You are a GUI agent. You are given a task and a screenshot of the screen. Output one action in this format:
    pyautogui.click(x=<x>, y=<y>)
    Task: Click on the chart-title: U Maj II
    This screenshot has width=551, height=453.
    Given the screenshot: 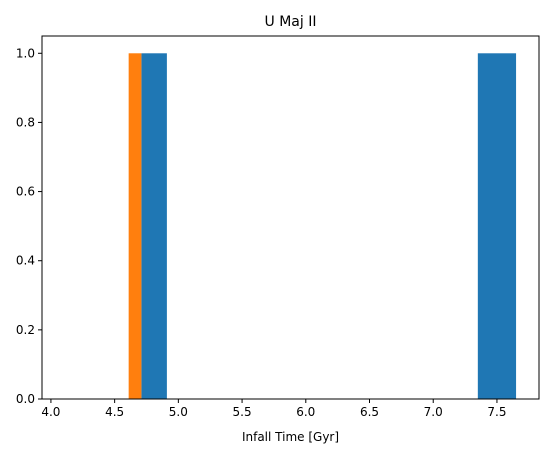 What is the action you would take?
    pyautogui.click(x=291, y=22)
    